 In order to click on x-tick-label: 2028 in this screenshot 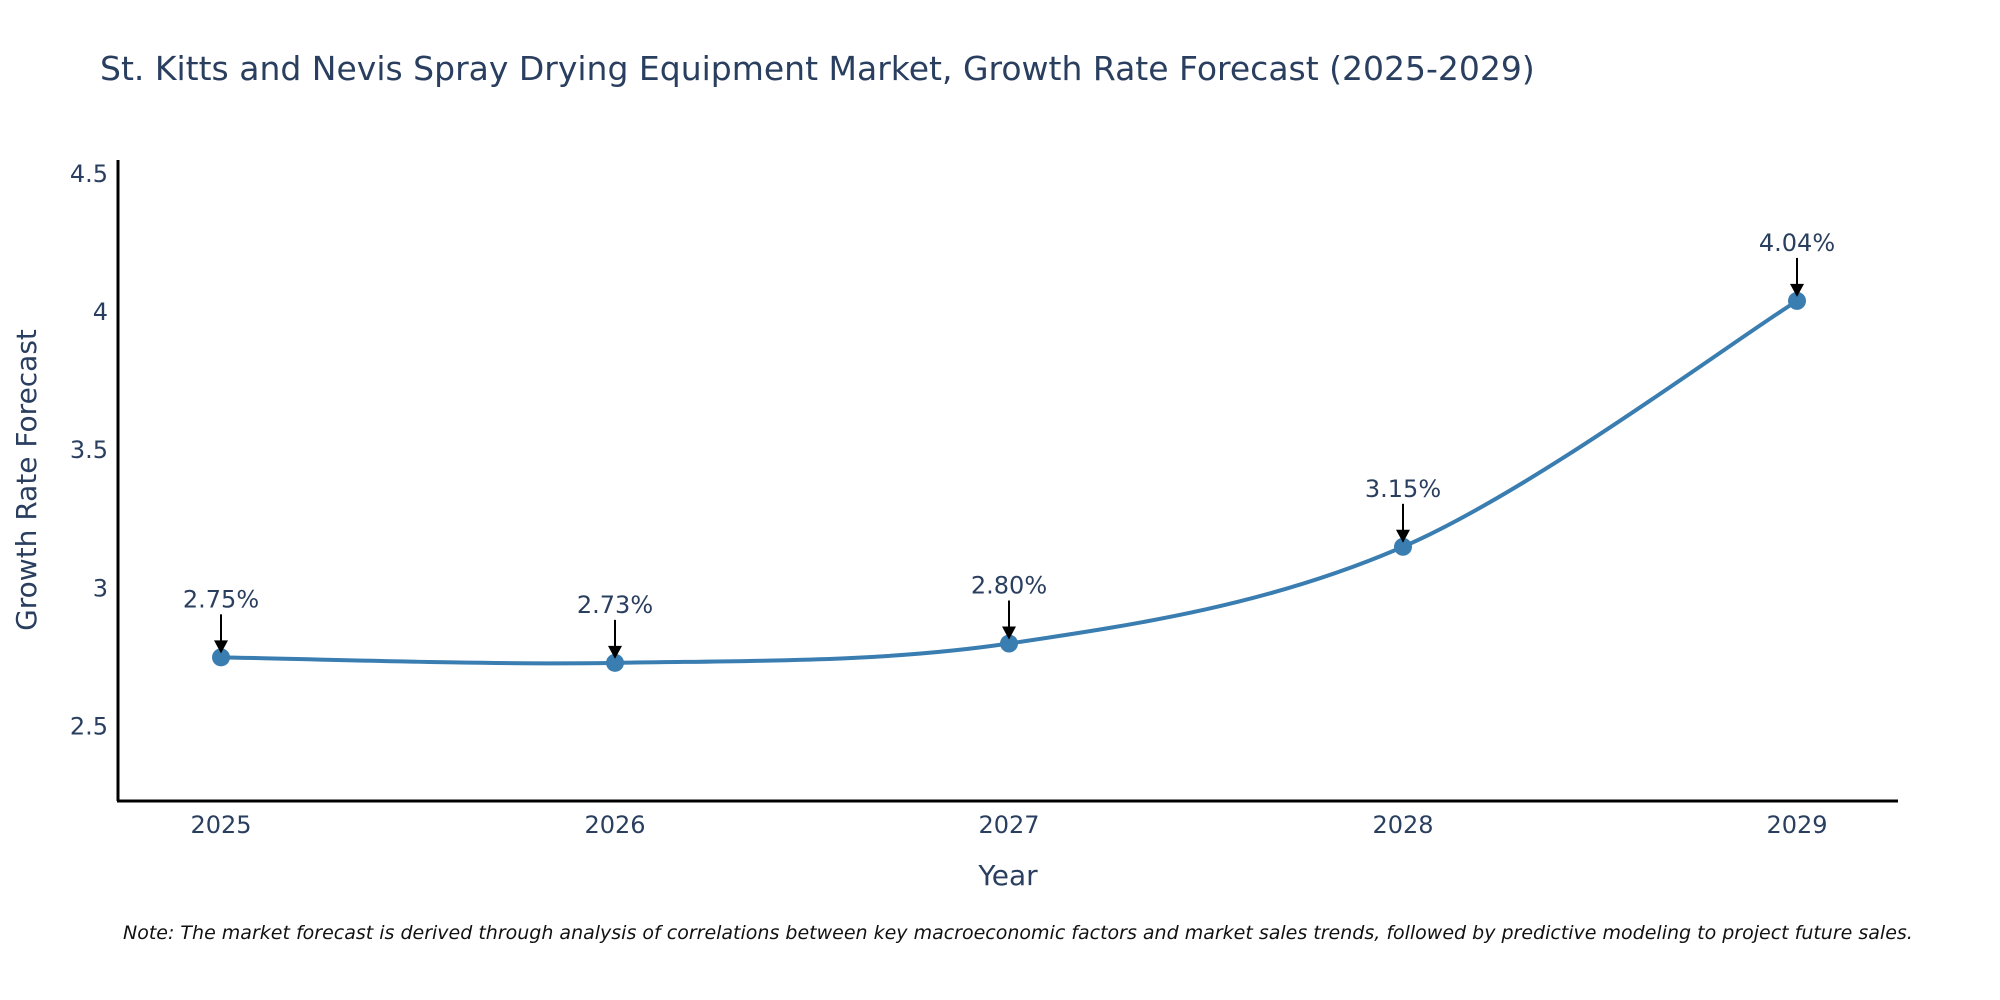, I will do `click(1402, 825)`.